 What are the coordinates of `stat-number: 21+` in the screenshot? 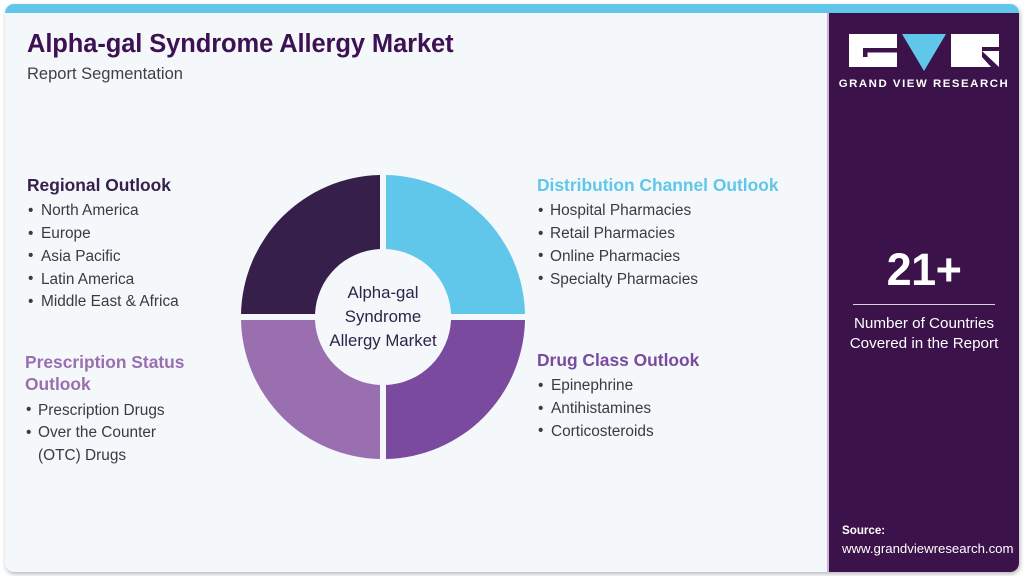 It's located at (924, 269).